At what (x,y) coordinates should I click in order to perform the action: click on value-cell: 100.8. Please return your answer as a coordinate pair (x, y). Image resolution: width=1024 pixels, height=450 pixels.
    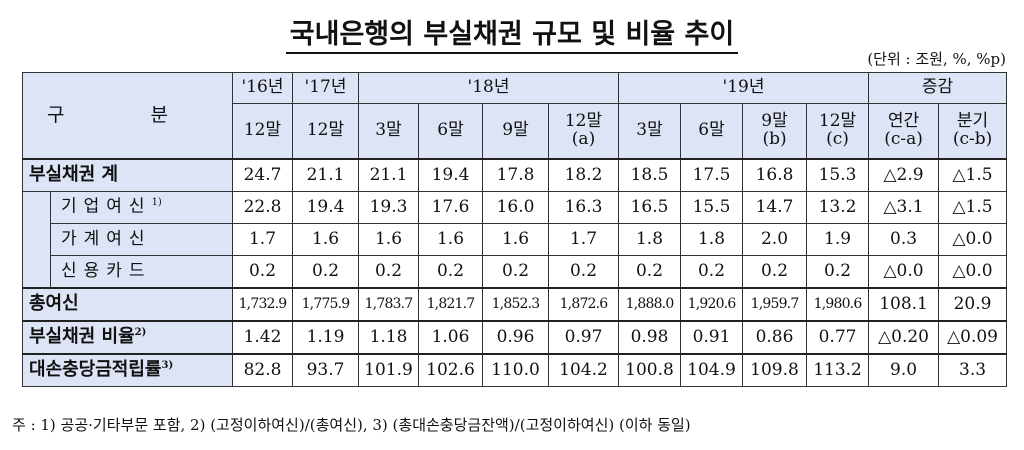
    Looking at the image, I should click on (650, 370).